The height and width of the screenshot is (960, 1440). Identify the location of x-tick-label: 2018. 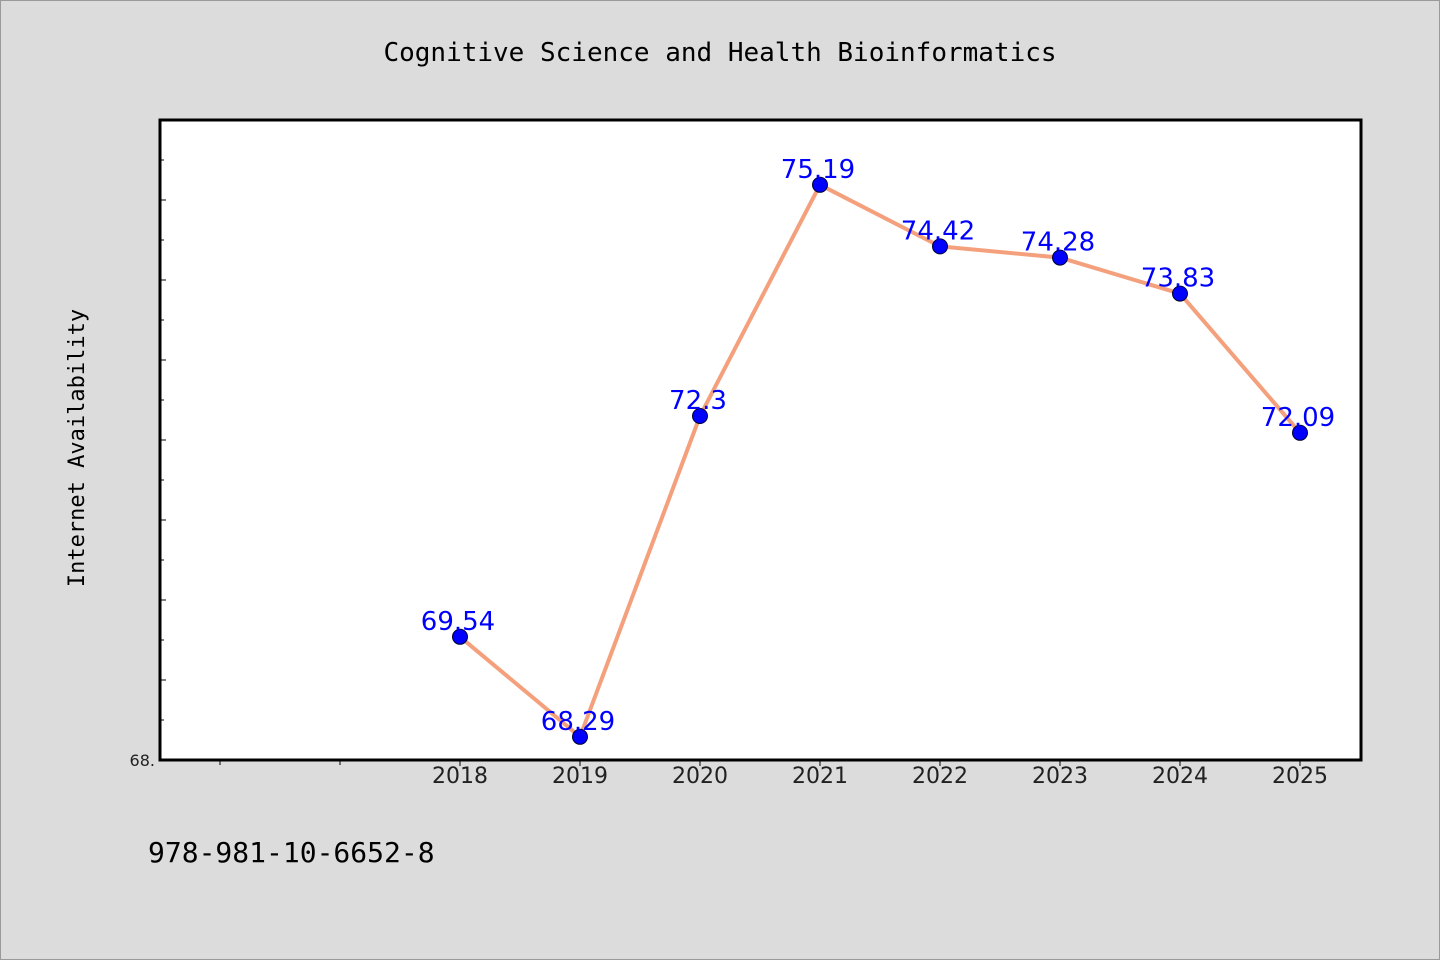
(460, 776).